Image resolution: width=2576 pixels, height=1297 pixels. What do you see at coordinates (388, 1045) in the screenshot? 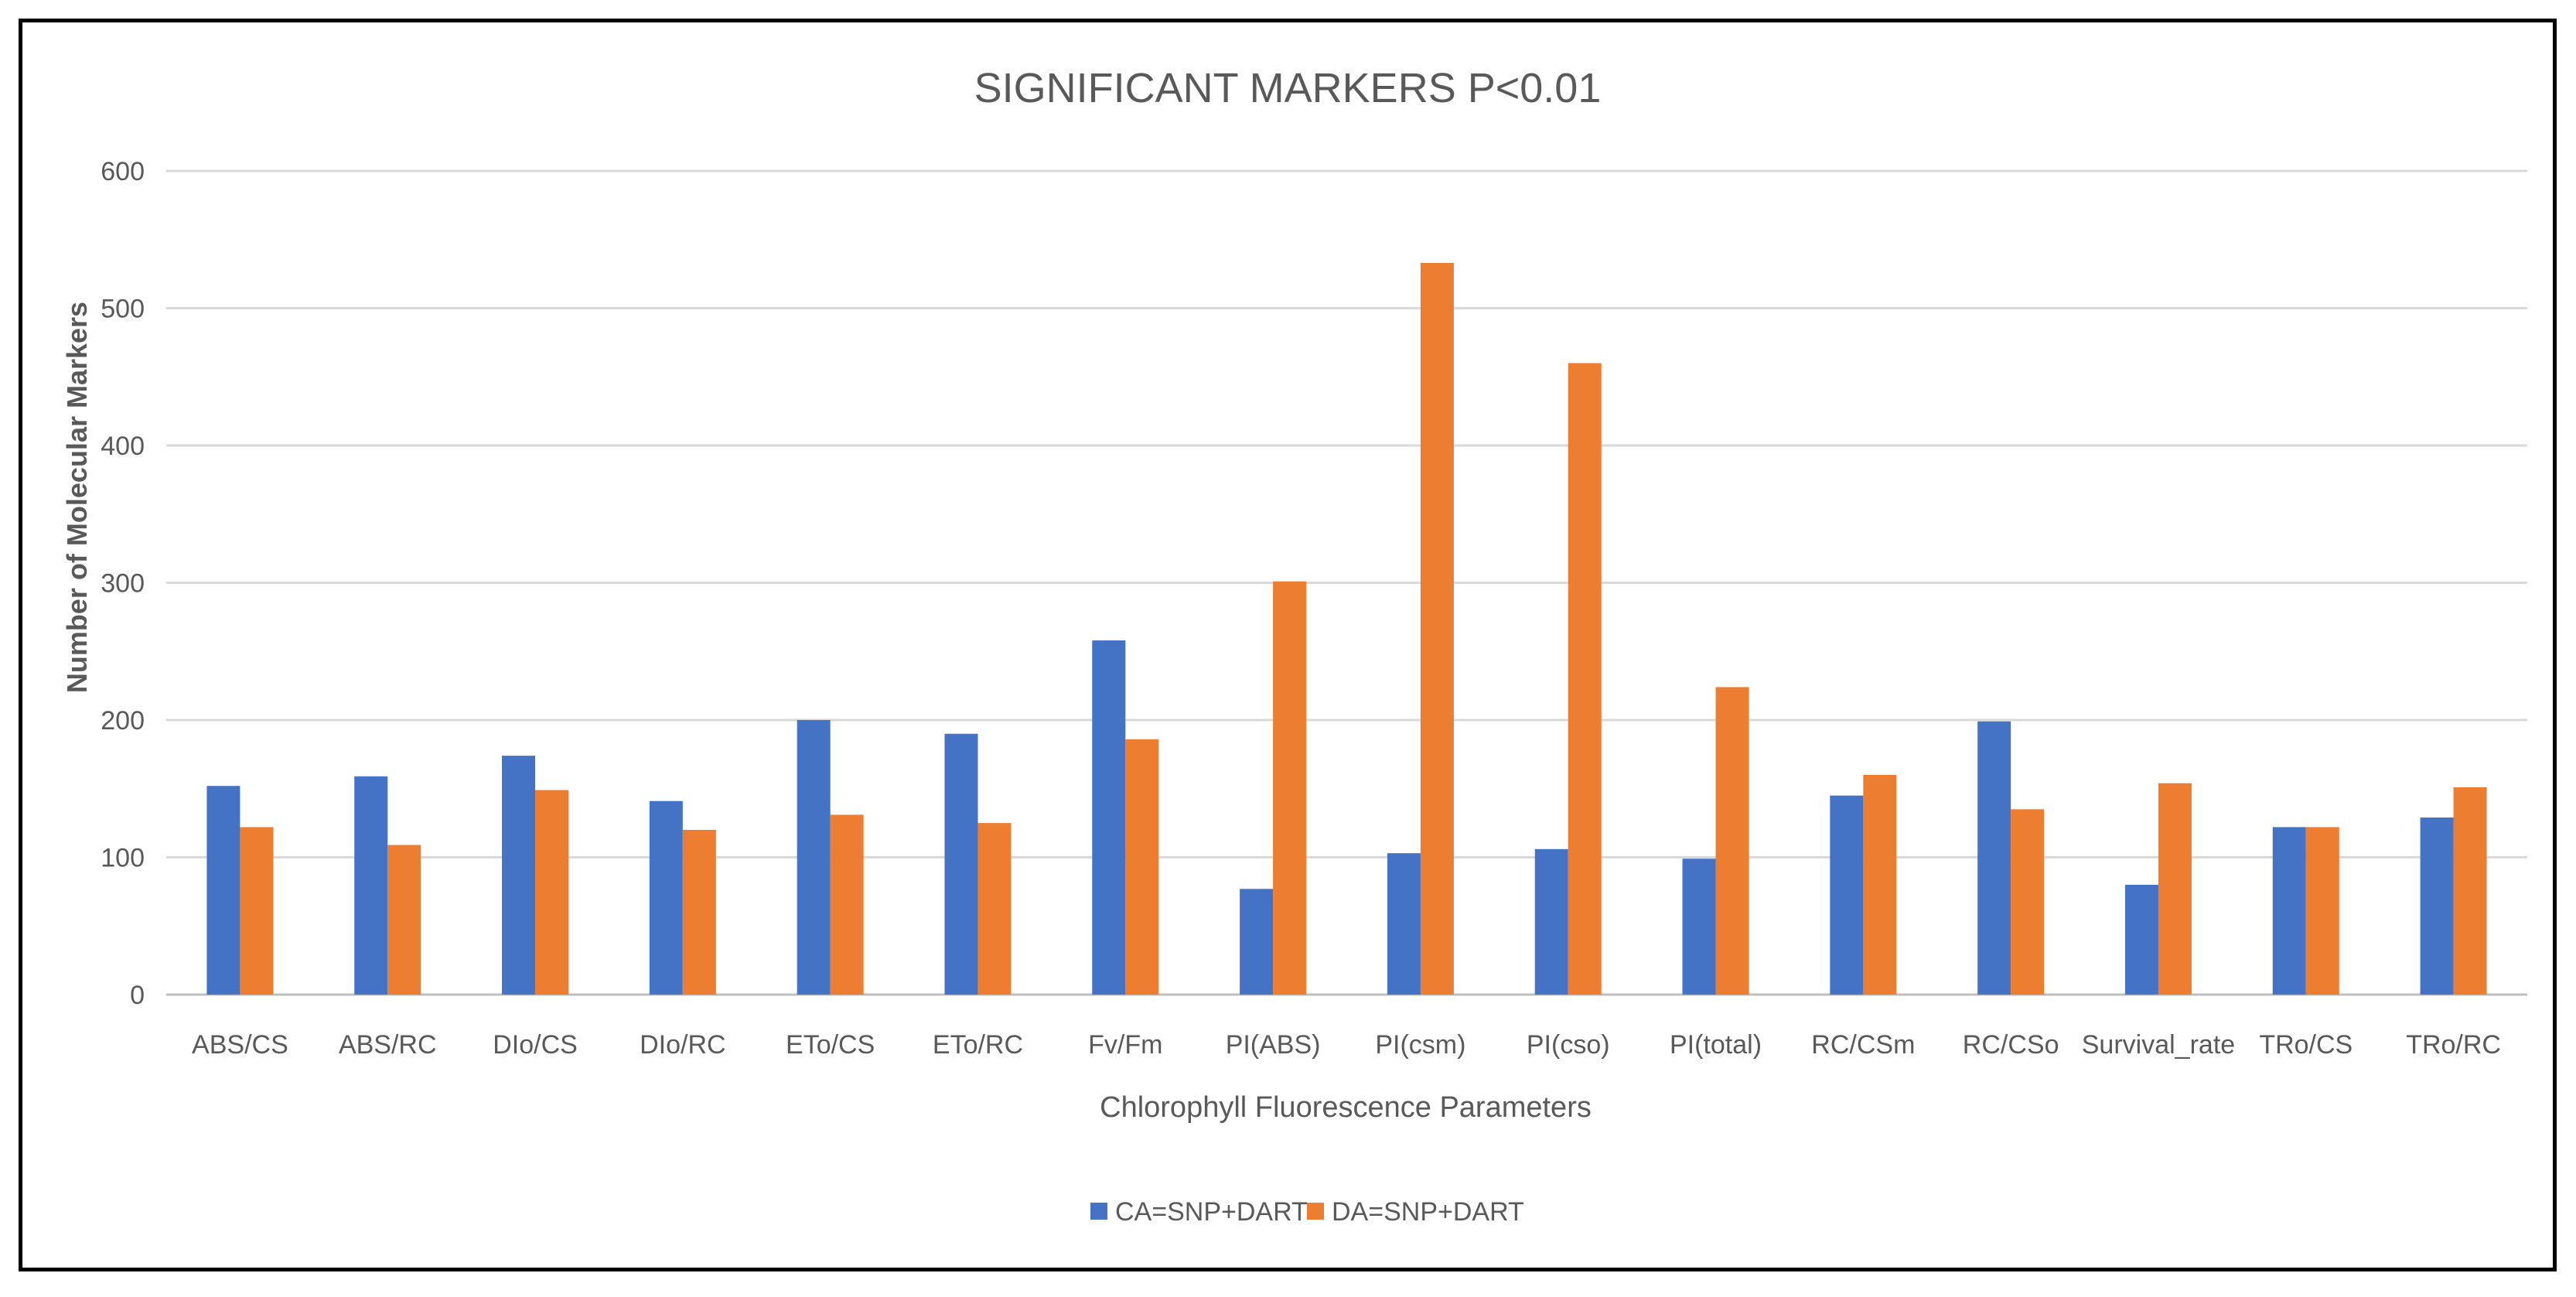
I see `x-tick-label: ABS/RC` at bounding box center [388, 1045].